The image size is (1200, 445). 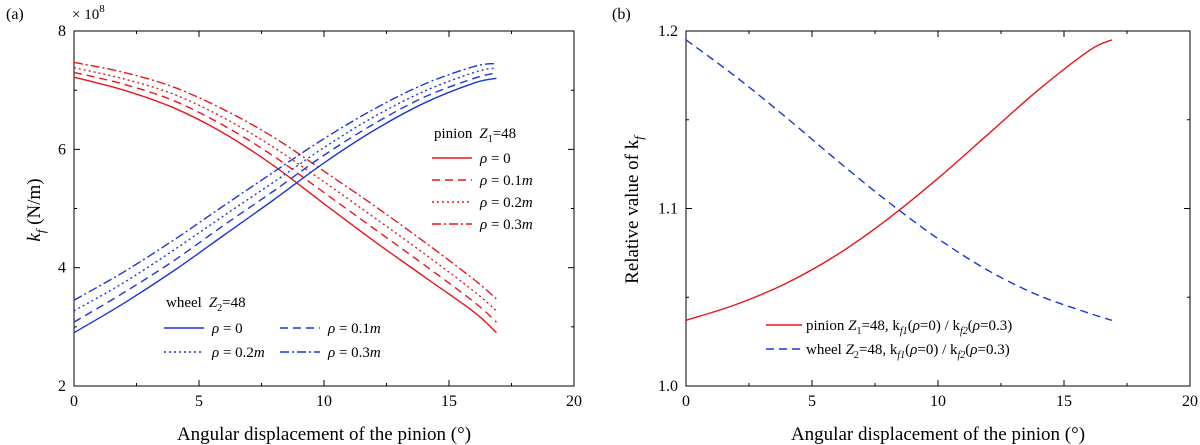 I want to click on legend-label-pinion-1: ρ = 0.1m, so click(x=506, y=181).